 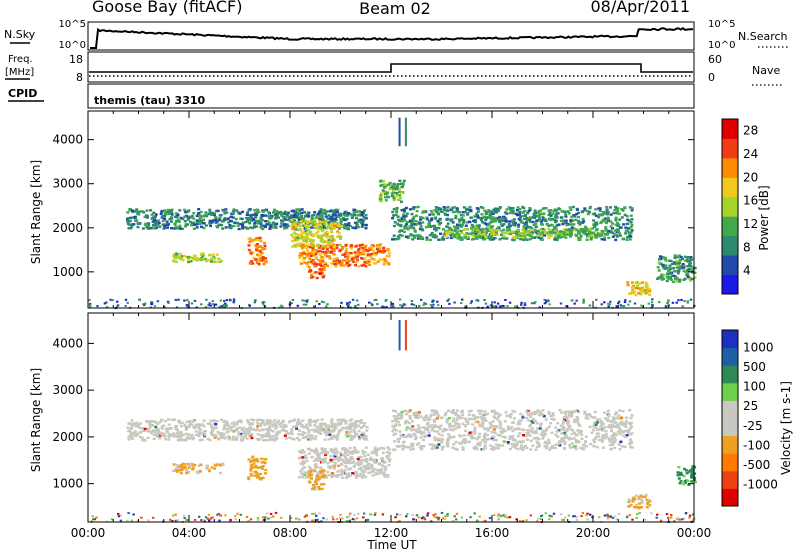 What do you see at coordinates (67, 272) in the screenshot?
I see `y-tick-label: 1000` at bounding box center [67, 272].